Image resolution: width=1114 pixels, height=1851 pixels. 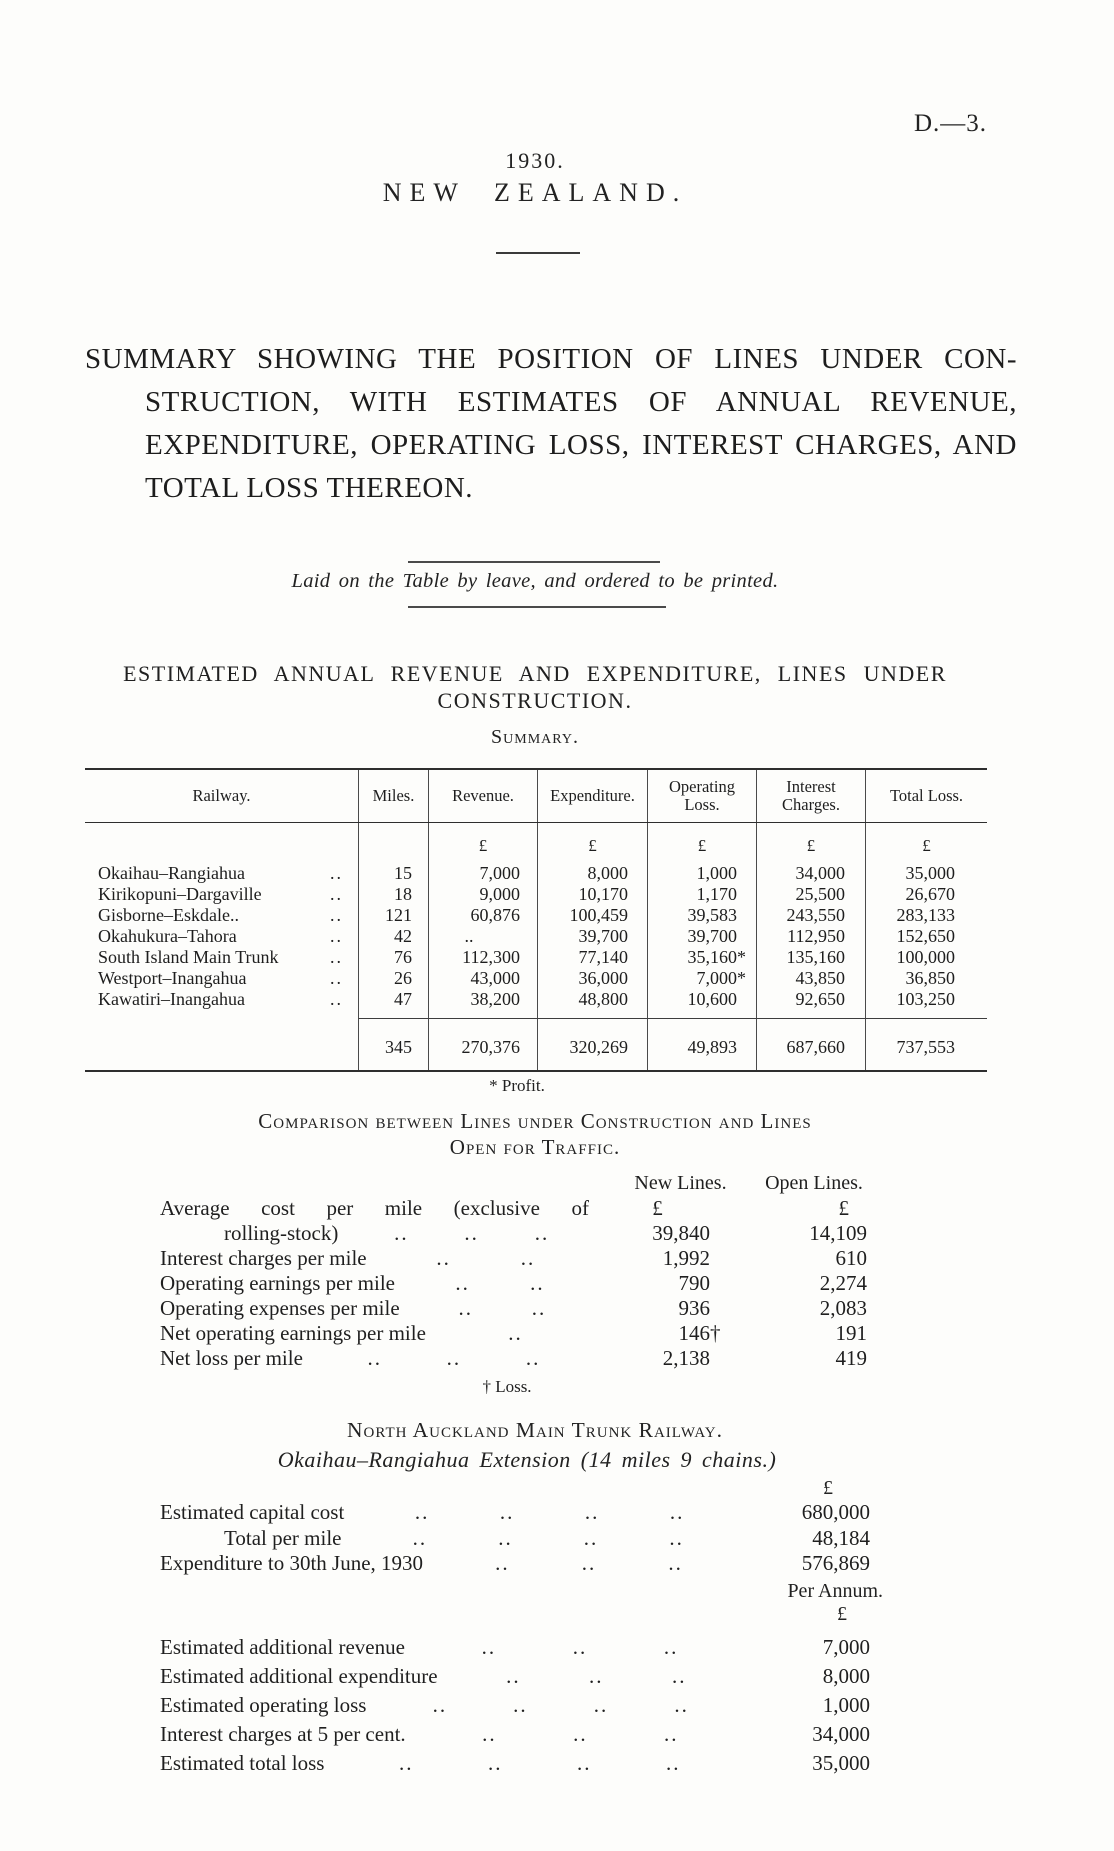 What do you see at coordinates (299, 1676) in the screenshot?
I see `row-label: Estimated additional expenditure` at bounding box center [299, 1676].